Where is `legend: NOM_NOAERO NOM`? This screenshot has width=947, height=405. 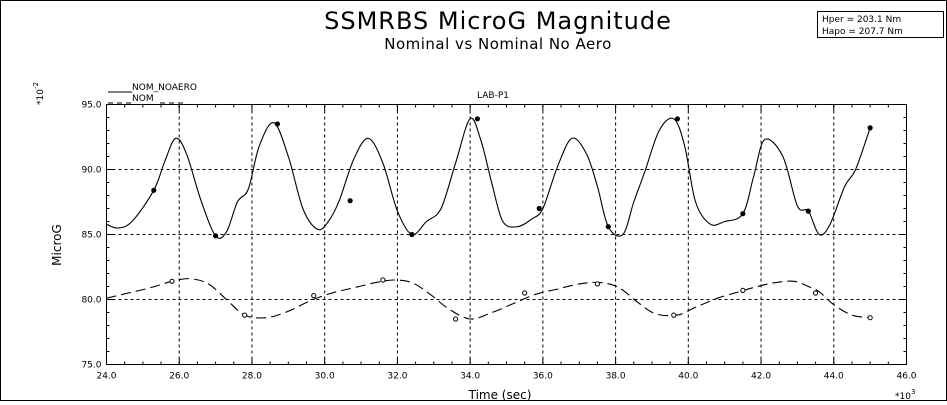
legend: NOM_NOAERO NOM is located at coordinates (152, 93).